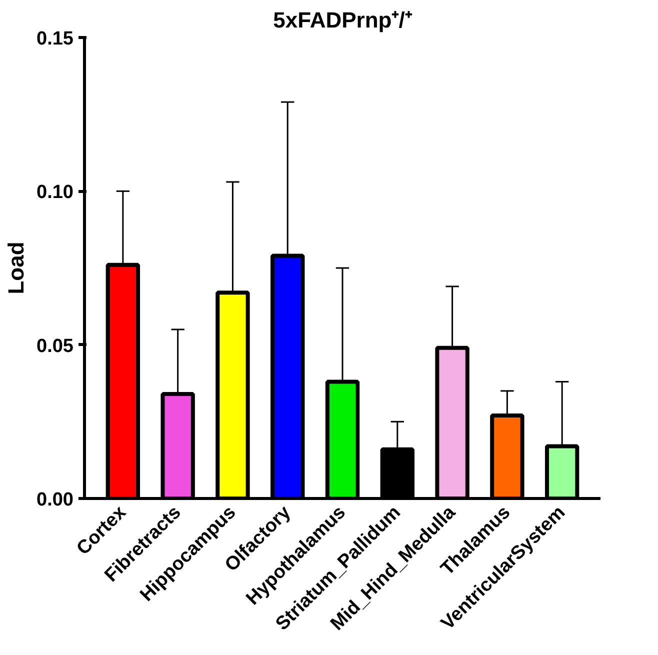 The height and width of the screenshot is (655, 658). What do you see at coordinates (55, 346) in the screenshot?
I see `y-tick-label: 0.05` at bounding box center [55, 346].